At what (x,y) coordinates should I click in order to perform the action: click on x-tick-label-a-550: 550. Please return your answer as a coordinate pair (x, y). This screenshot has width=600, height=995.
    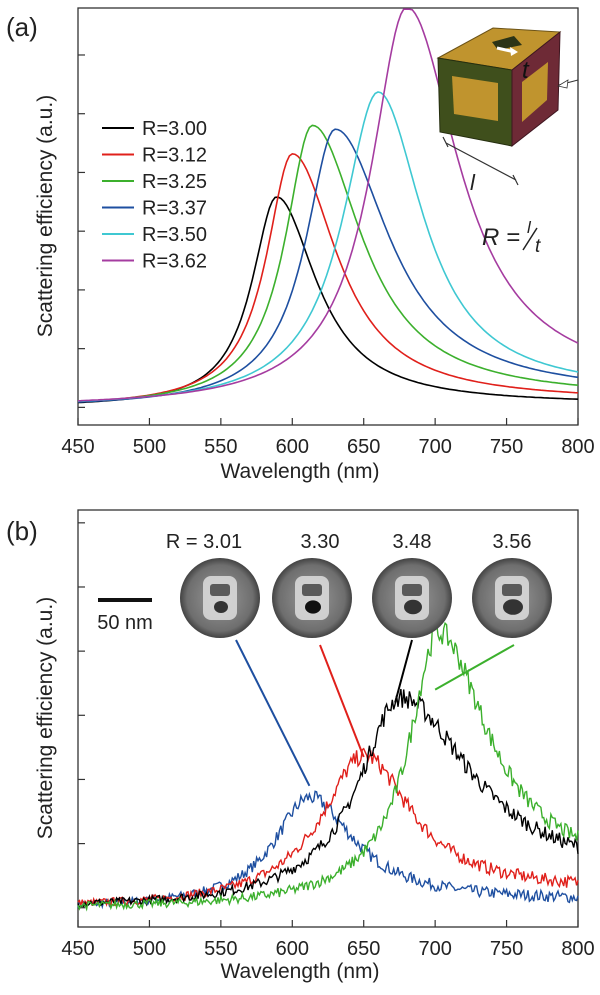
    Looking at the image, I should click on (220, 447).